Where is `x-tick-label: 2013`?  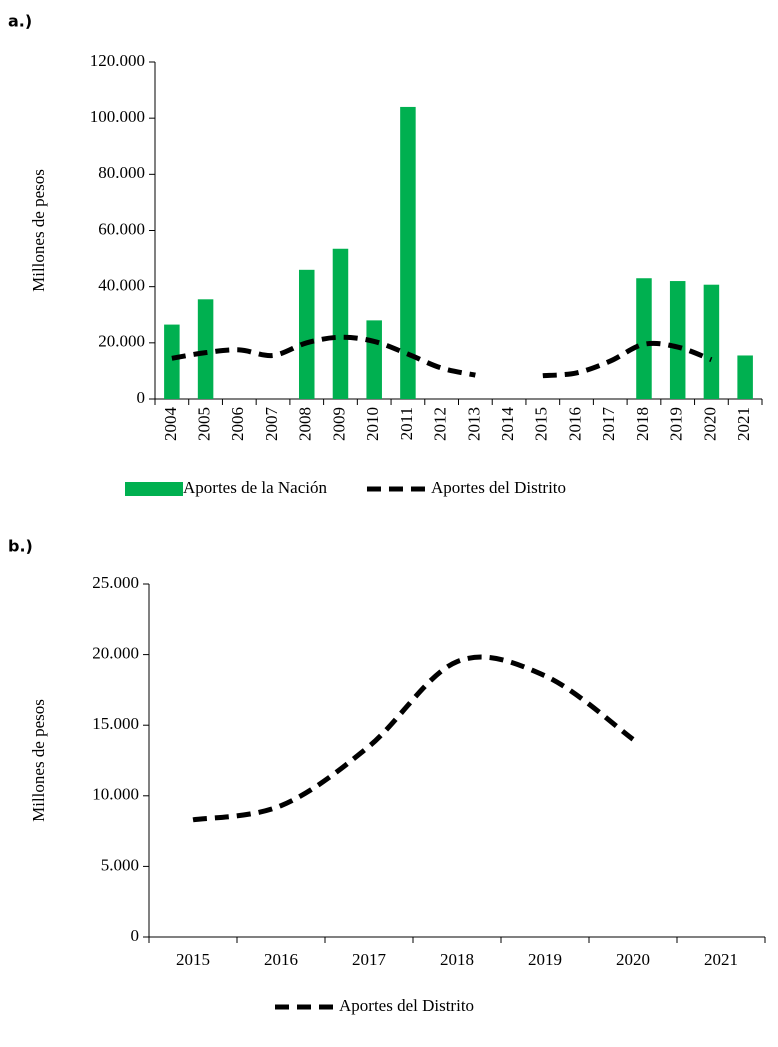 x-tick-label: 2013 is located at coordinates (473, 424).